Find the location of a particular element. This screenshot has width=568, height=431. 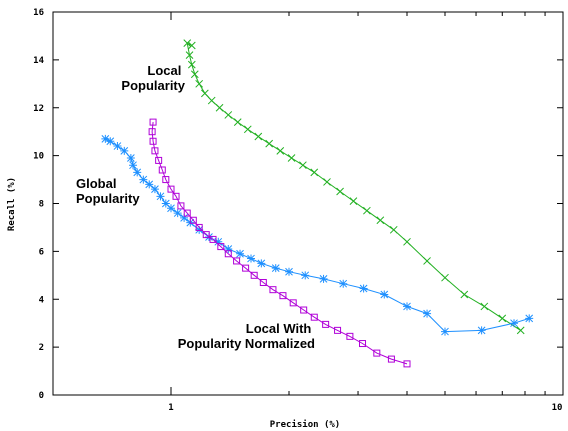

x-tick-label: 1 is located at coordinates (170, 408).